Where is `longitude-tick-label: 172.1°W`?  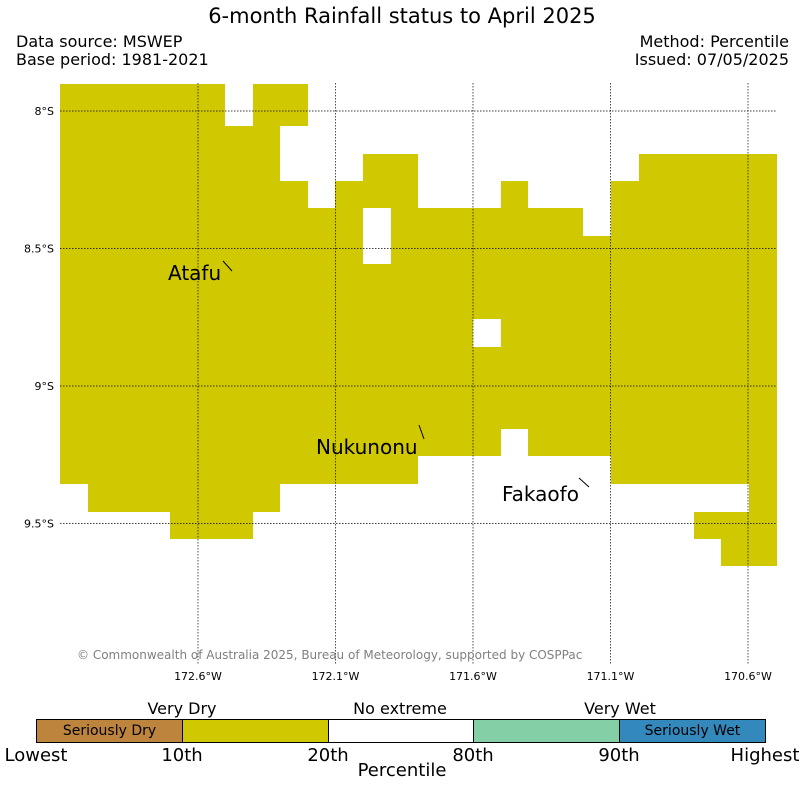
longitude-tick-label: 172.1°W is located at coordinates (336, 675).